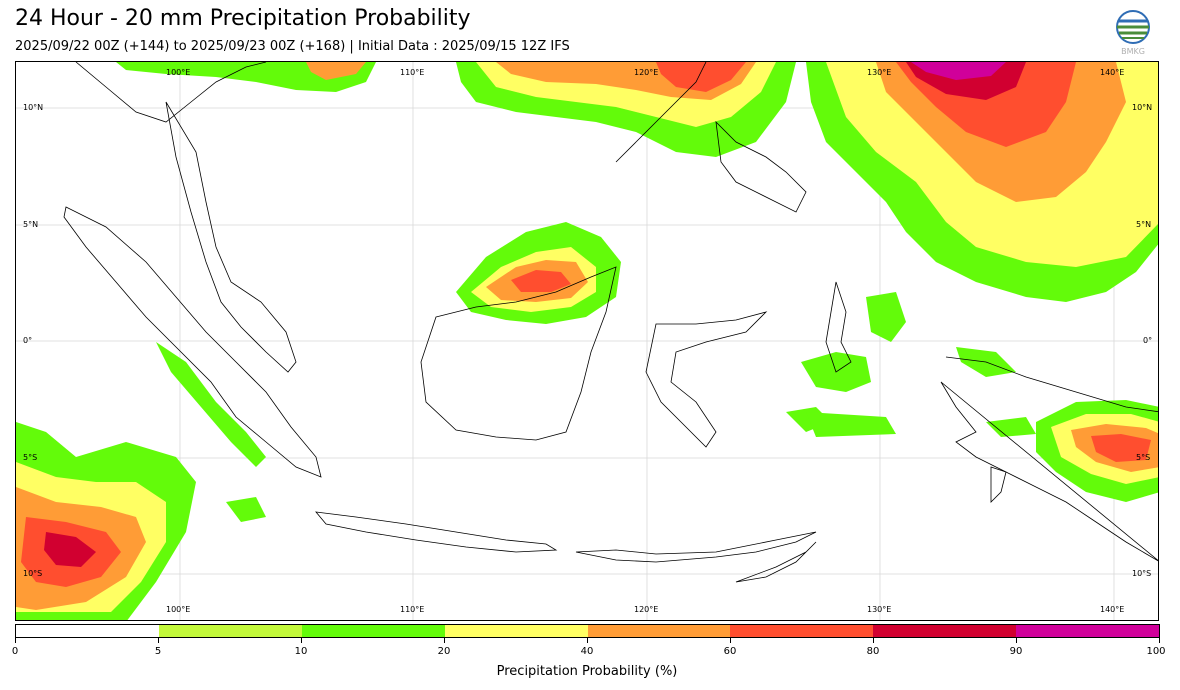 Image resolution: width=1180 pixels, height=690 pixels. I want to click on lat-label-10s-left: 10°S, so click(33, 573).